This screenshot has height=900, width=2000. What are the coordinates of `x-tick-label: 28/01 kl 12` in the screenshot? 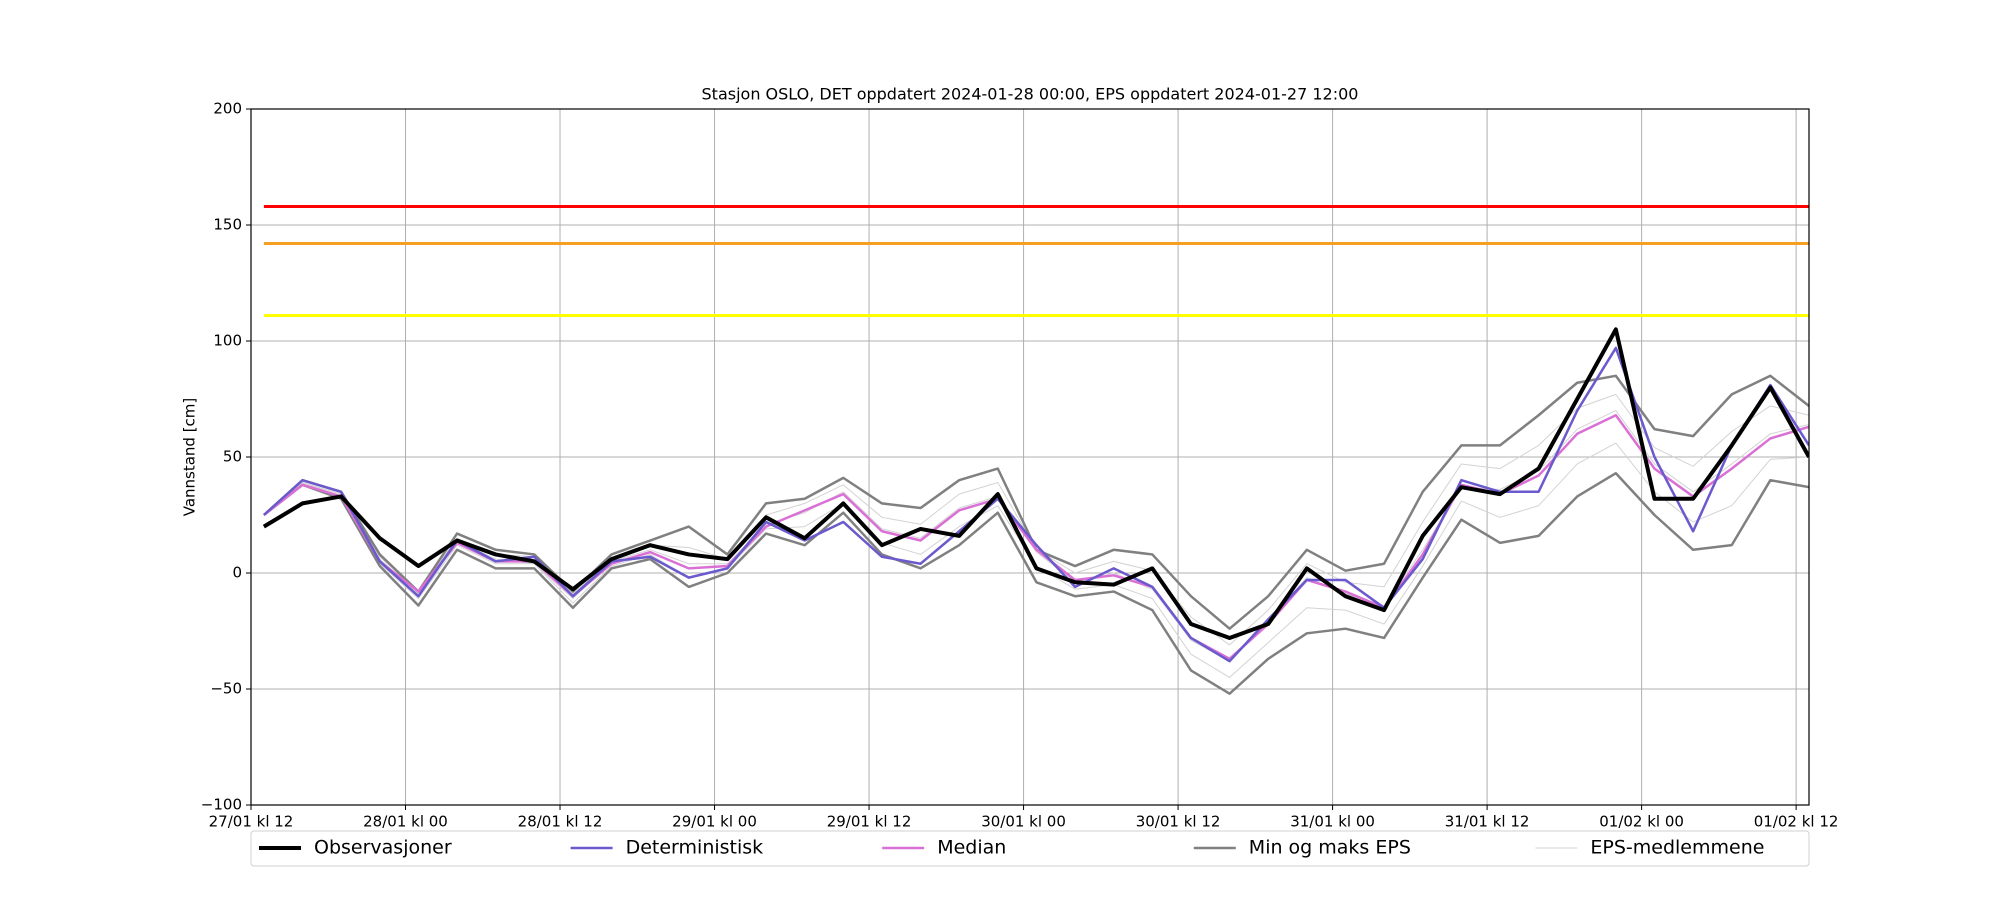 It's located at (560, 822).